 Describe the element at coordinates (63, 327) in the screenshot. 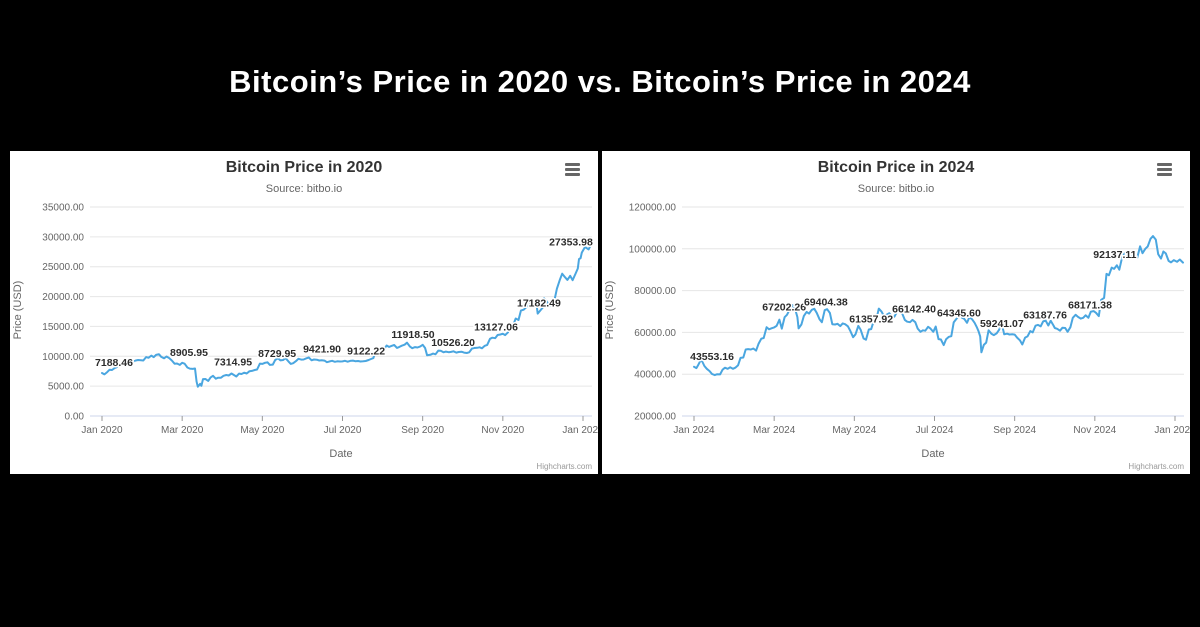

I see `y-axis-label: 15000.00` at that location.